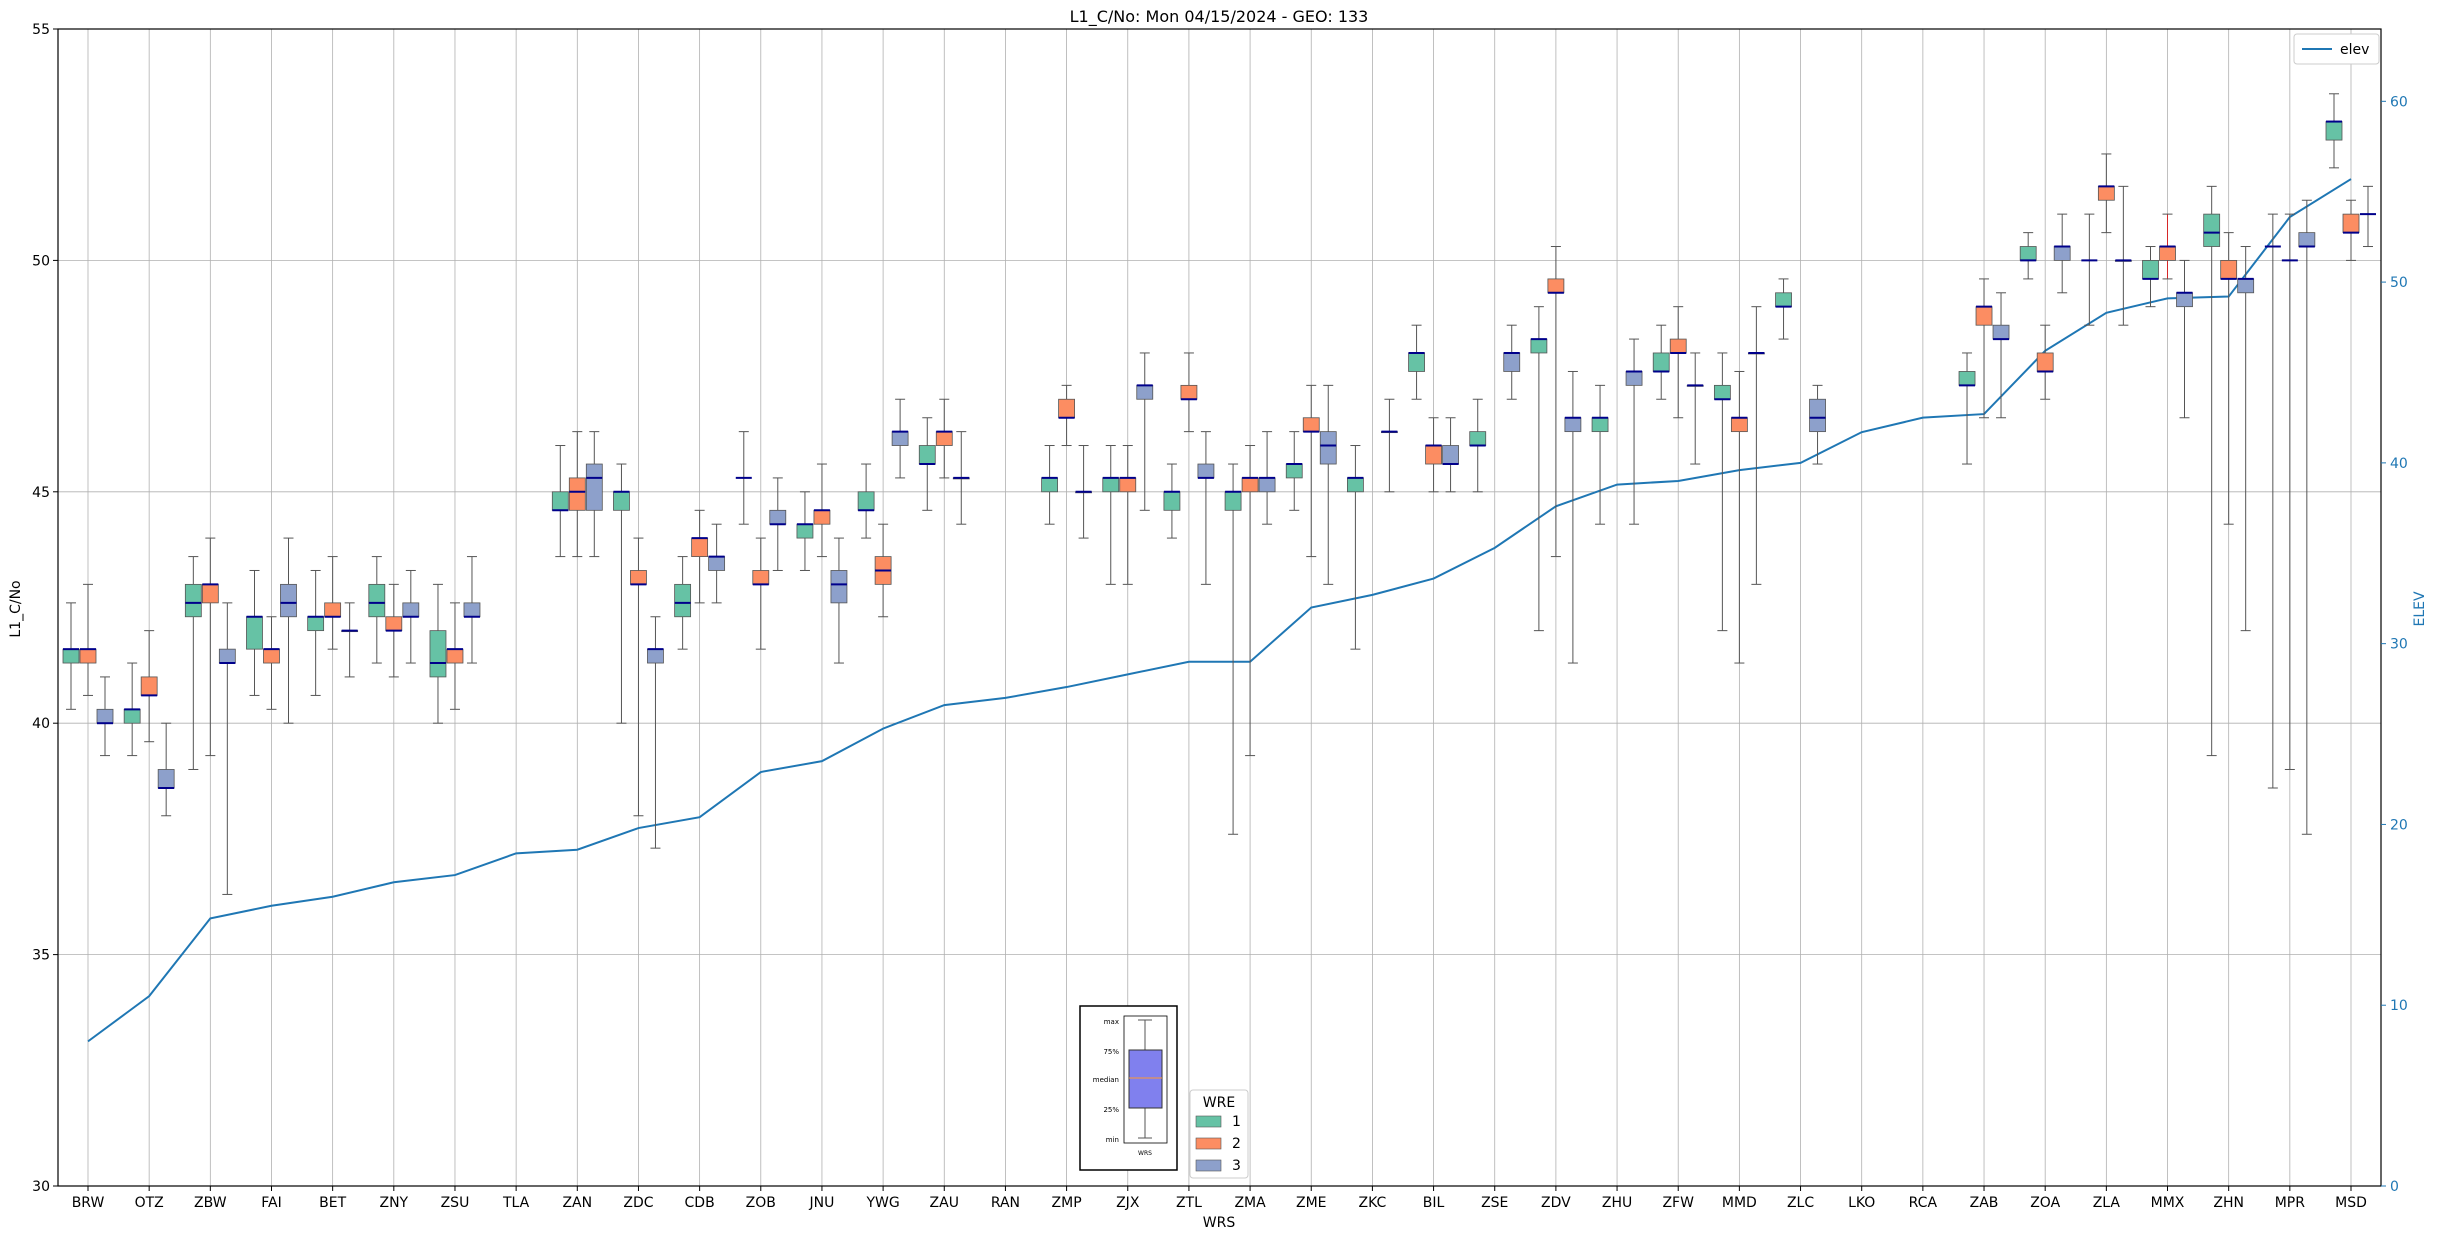 The height and width of the screenshot is (1238, 2439). What do you see at coordinates (900, 438) in the screenshot?
I see `box-wre3-YWG` at bounding box center [900, 438].